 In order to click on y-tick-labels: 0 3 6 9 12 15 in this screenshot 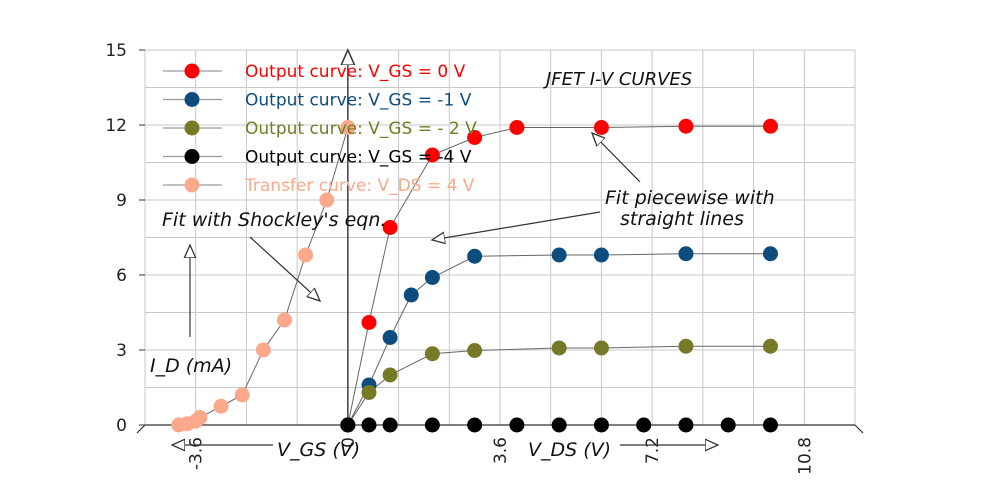, I will do `click(125, 238)`.